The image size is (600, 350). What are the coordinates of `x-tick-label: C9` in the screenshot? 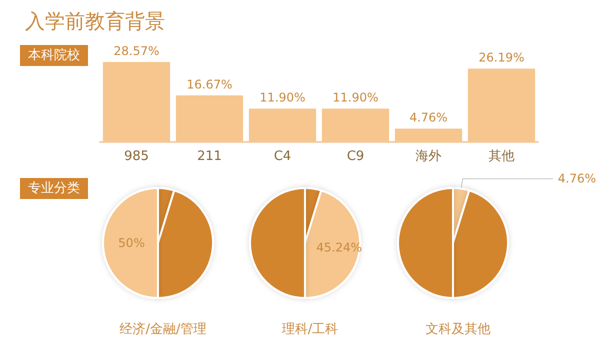 It's located at (355, 156).